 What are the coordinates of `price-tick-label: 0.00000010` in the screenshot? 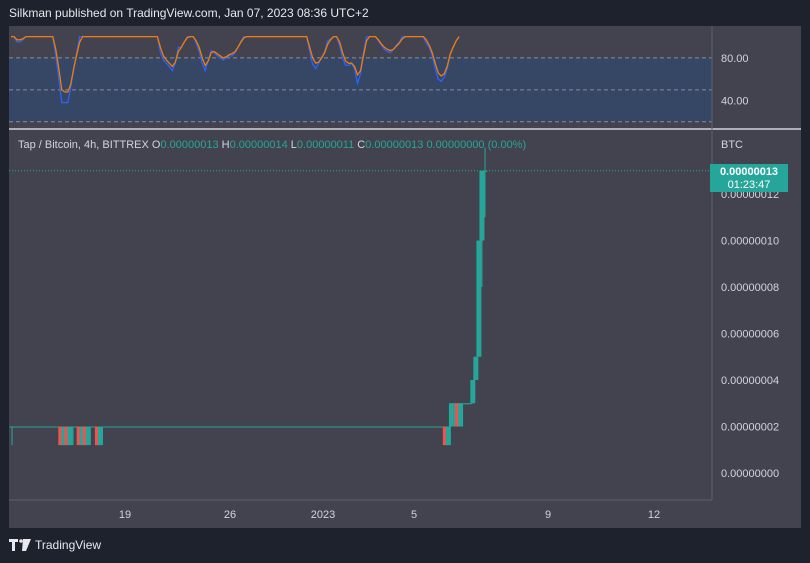 It's located at (750, 242).